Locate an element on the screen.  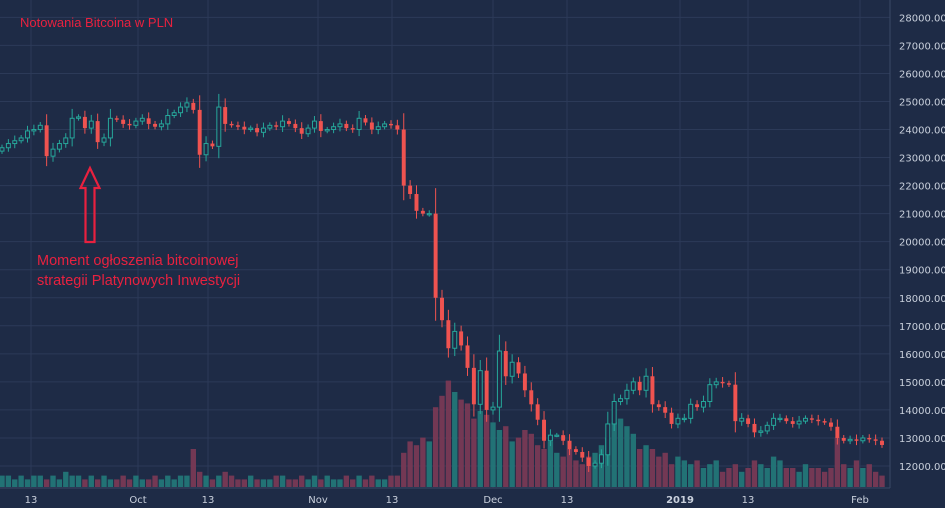
y-tick-label: 19000.00 is located at coordinates (922, 271).